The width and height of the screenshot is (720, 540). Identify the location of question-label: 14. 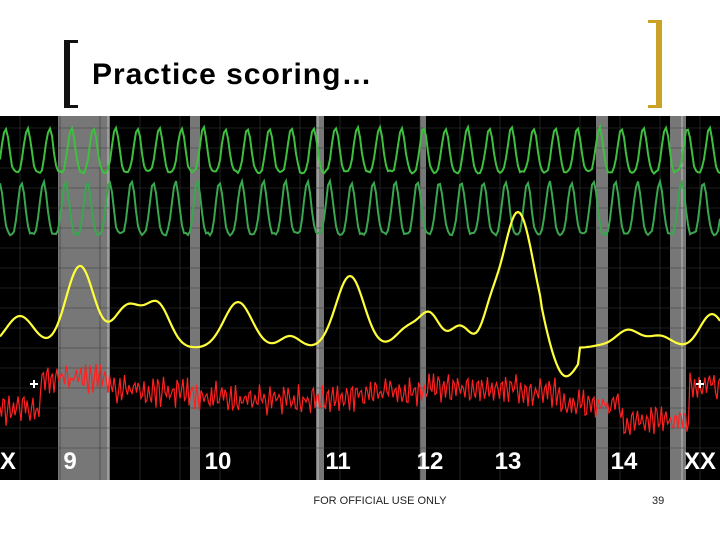
(624, 461).